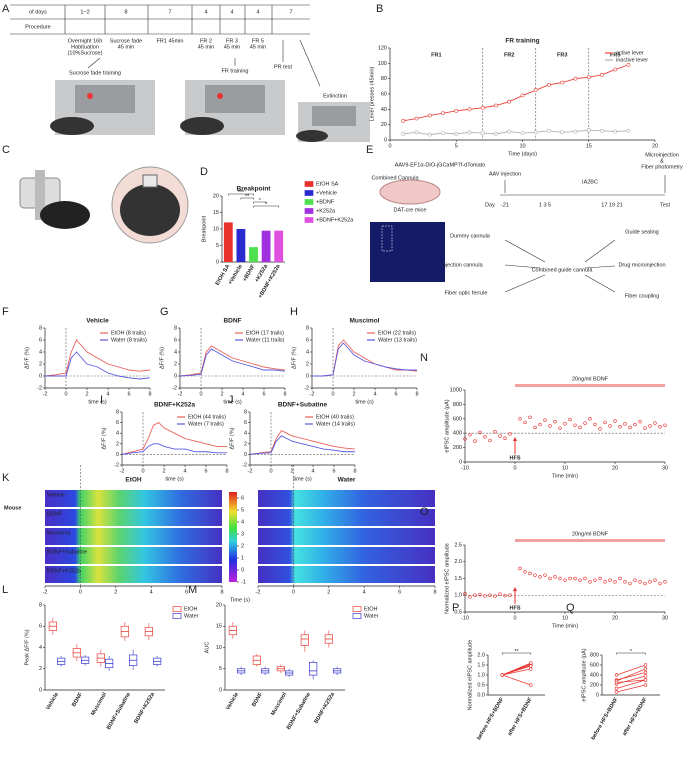  I want to click on significance-label: *, so click(260, 201).